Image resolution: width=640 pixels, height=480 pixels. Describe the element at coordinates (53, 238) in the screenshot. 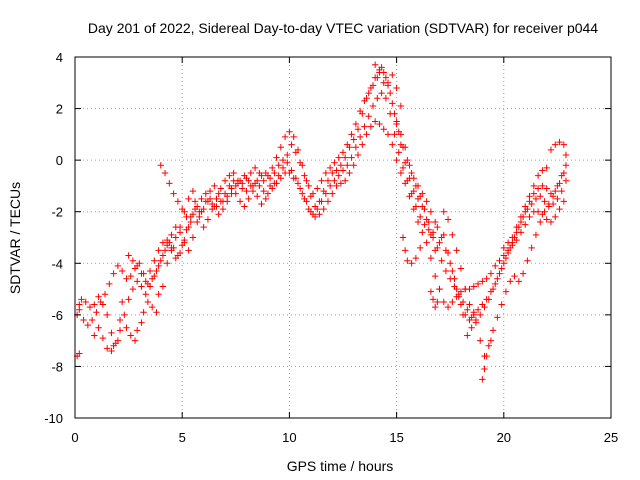

I see `y-tick-labels: -10 -8 -6 -4 -2 0 2 4` at that location.